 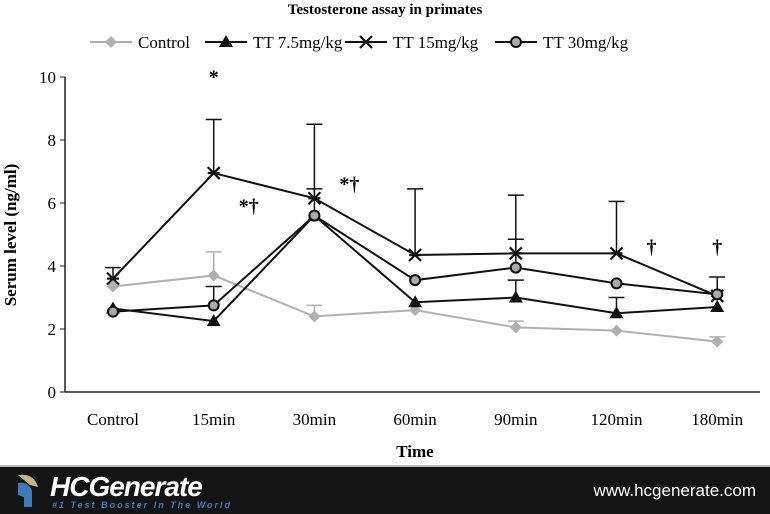 What do you see at coordinates (52, 392) in the screenshot?
I see `y-tick-label: 0` at bounding box center [52, 392].